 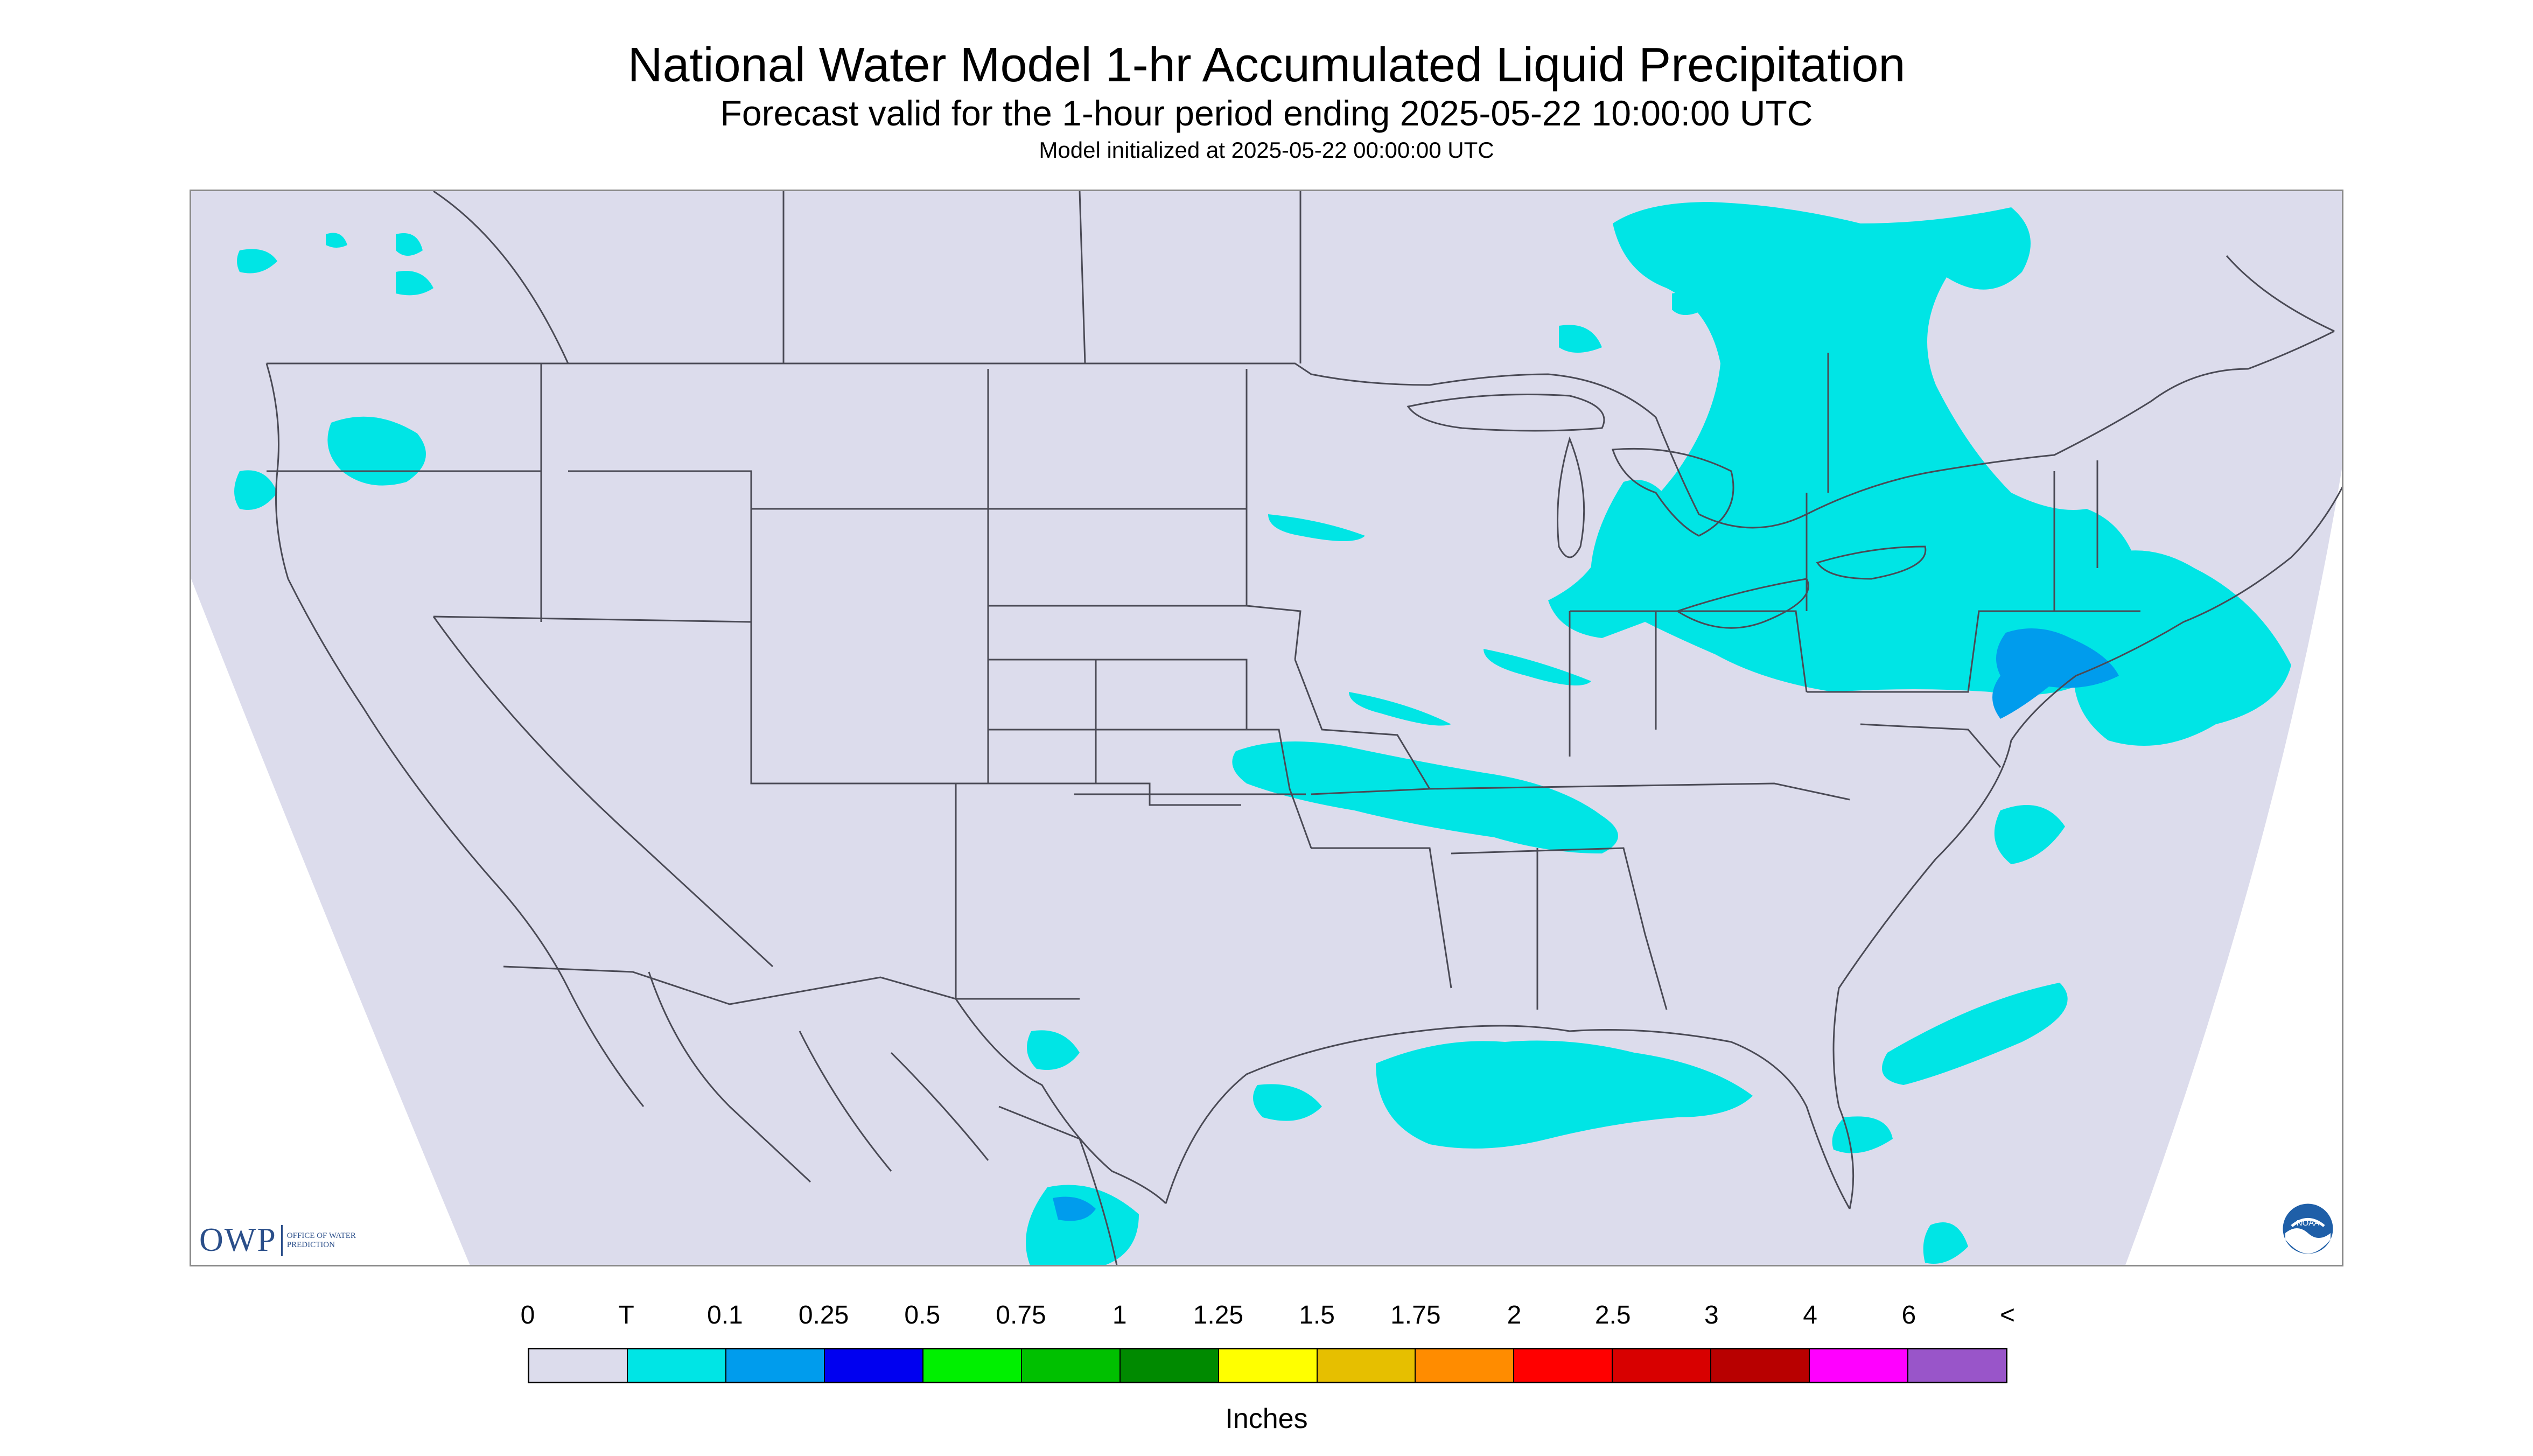 I want to click on owp-logo-text: OFFICE OF WATER PREDICTION, so click(x=321, y=1240).